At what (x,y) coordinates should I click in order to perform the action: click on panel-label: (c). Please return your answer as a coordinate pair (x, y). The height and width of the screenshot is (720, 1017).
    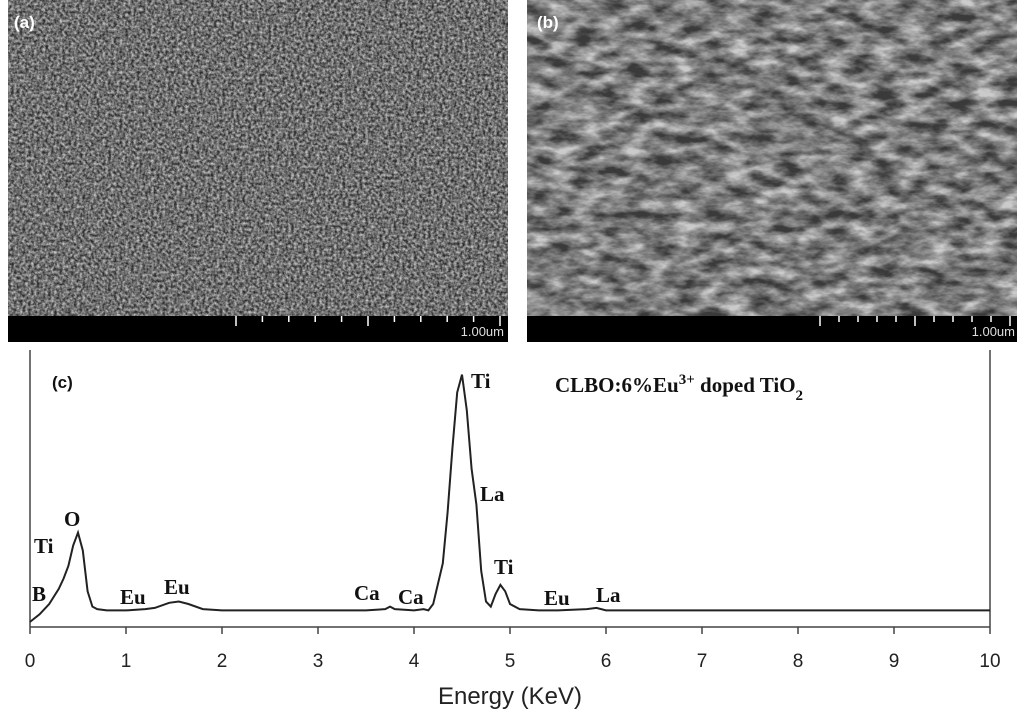
    Looking at the image, I should click on (62, 382).